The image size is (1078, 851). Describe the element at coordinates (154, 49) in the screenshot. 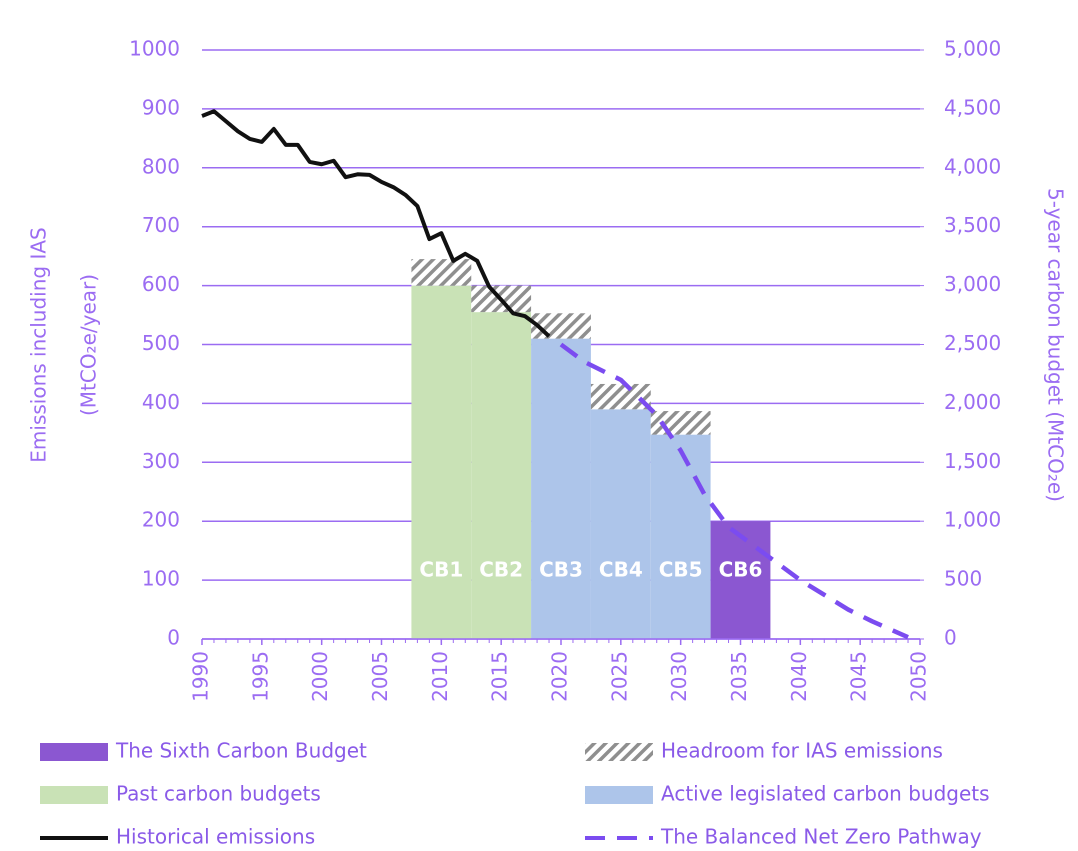

I see `y-tick-label: 1000` at that location.